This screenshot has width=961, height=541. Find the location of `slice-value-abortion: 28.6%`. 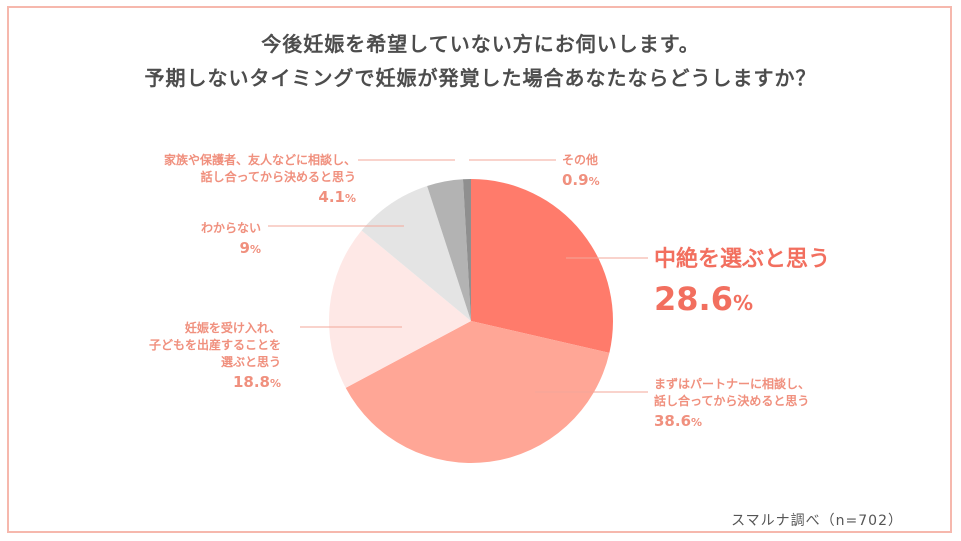

slice-value-abortion: 28.6% is located at coordinates (703, 299).